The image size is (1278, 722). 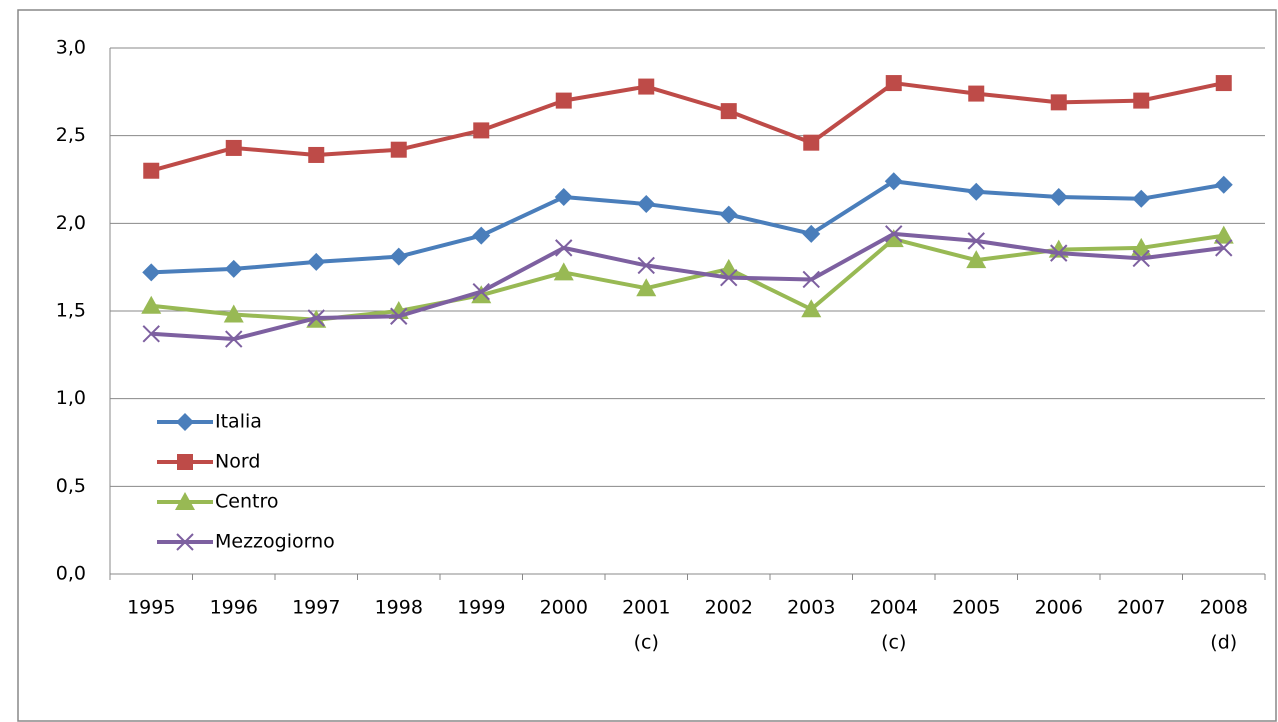 What do you see at coordinates (71, 574) in the screenshot?
I see `y-tick-label: 0,0` at bounding box center [71, 574].